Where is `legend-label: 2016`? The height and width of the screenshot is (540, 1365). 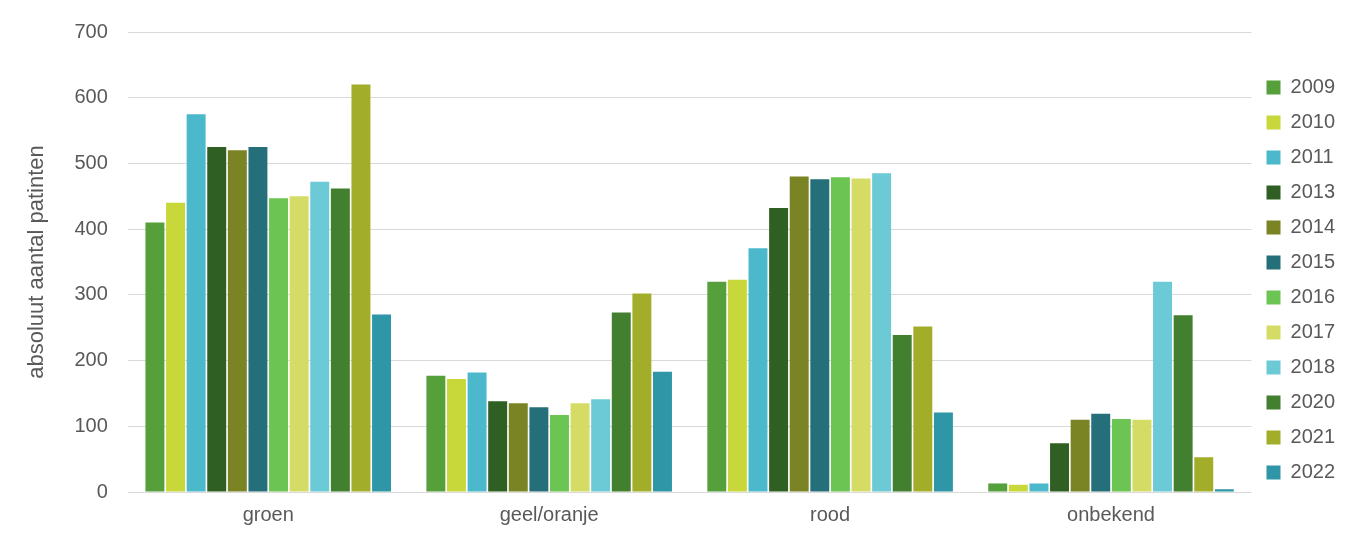
legend-label: 2016 is located at coordinates (1313, 296).